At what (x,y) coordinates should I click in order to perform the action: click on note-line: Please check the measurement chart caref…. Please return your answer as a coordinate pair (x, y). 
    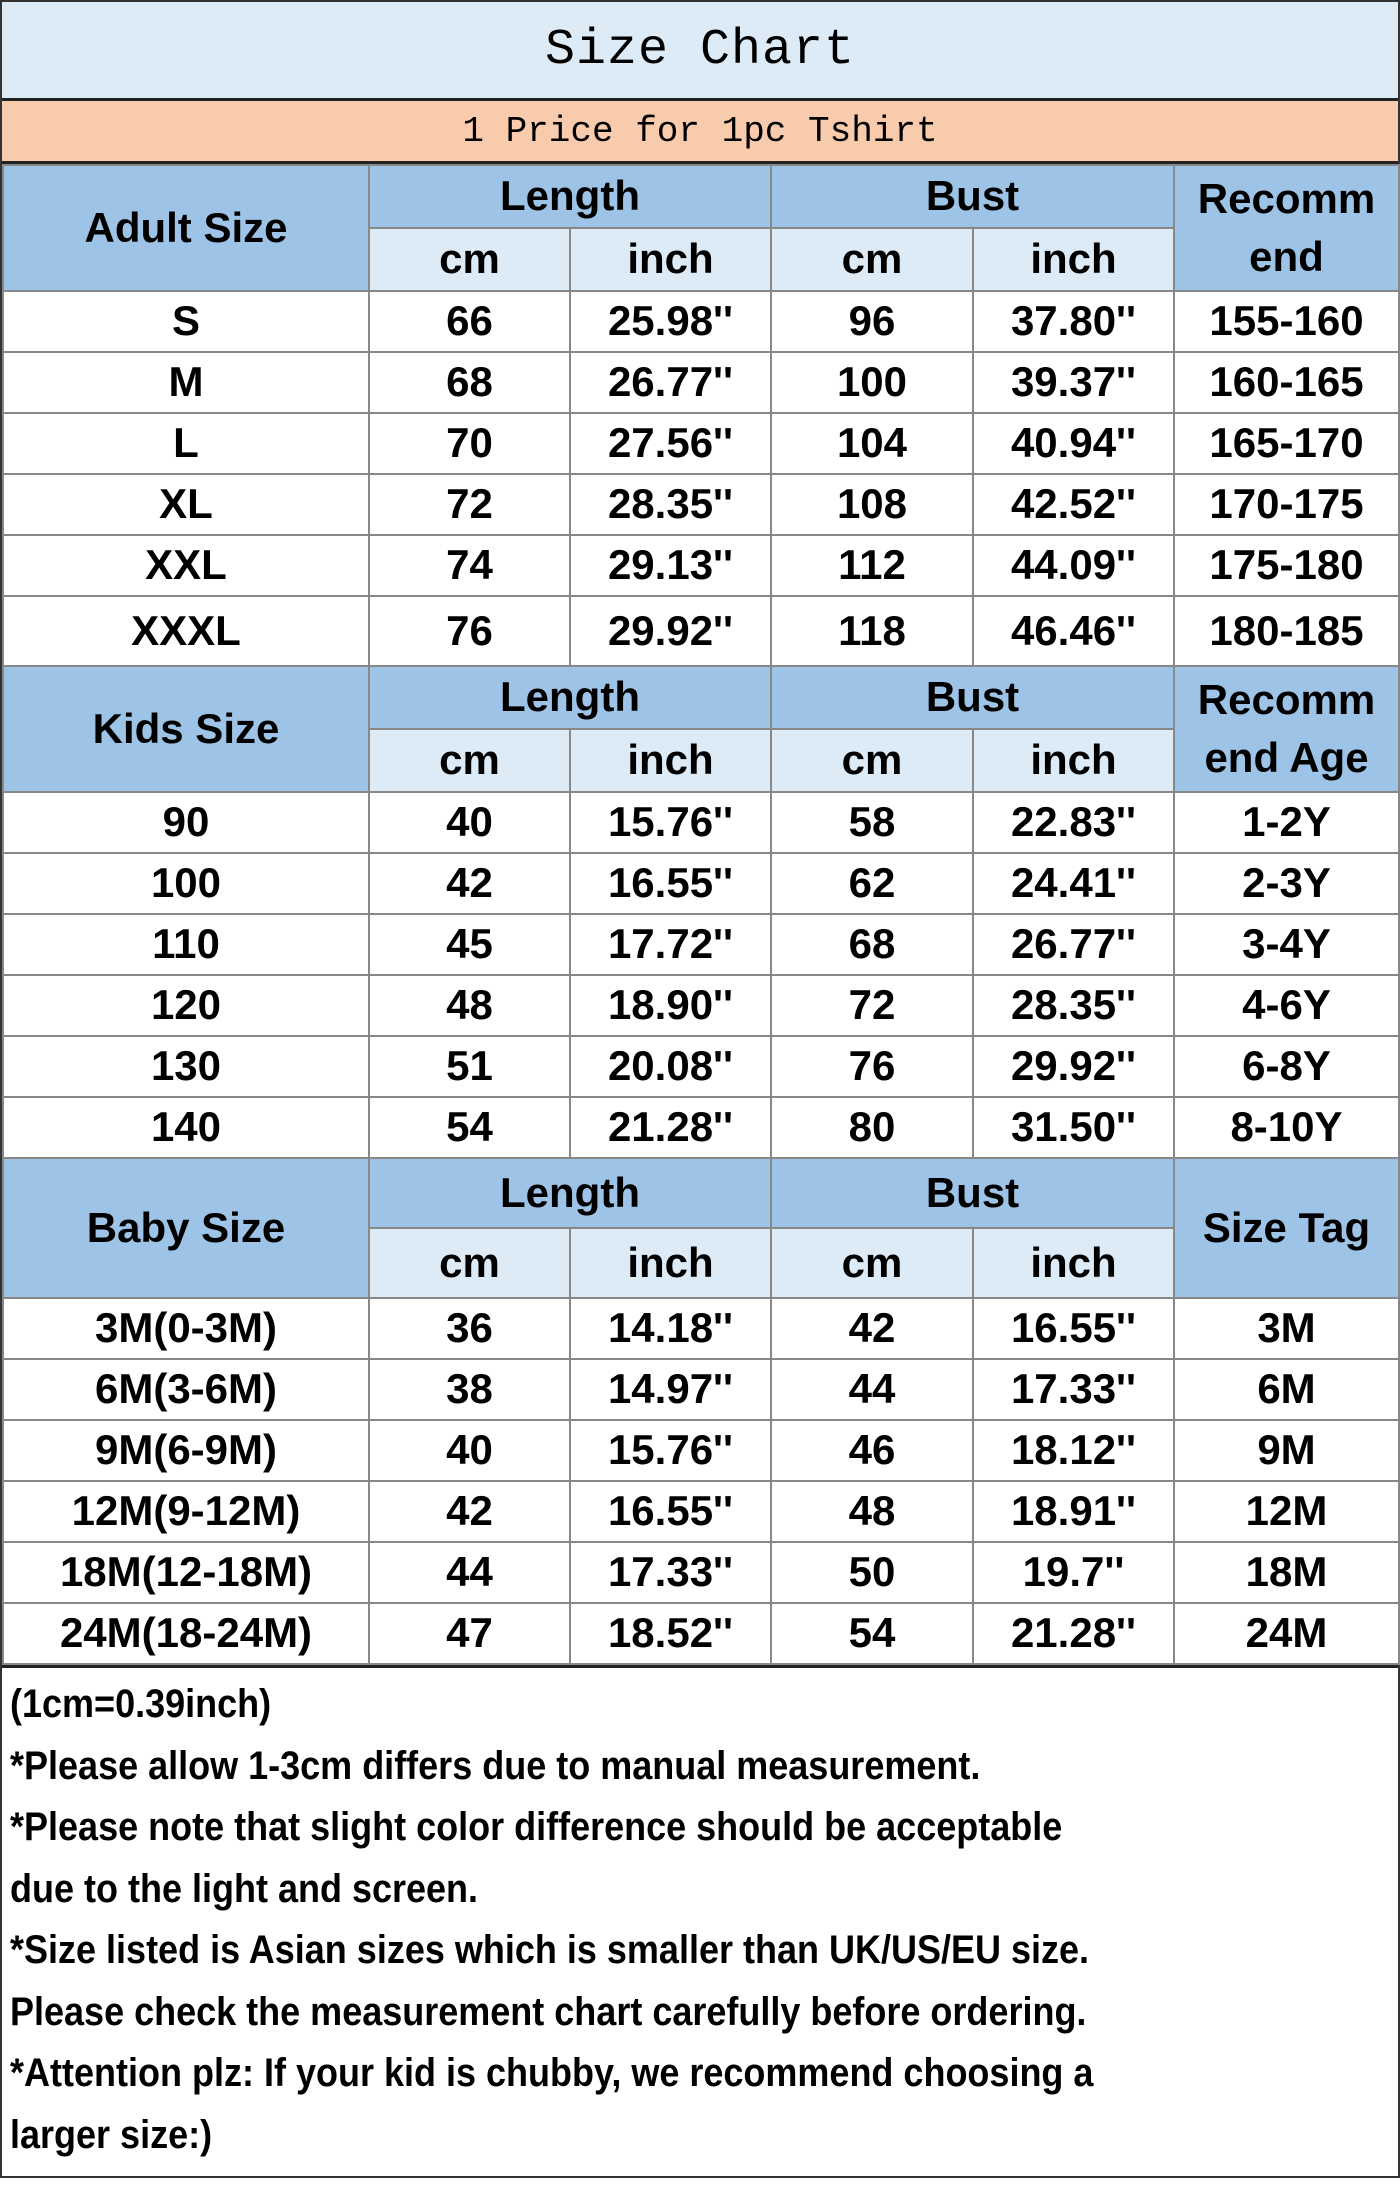
    Looking at the image, I should click on (548, 2011).